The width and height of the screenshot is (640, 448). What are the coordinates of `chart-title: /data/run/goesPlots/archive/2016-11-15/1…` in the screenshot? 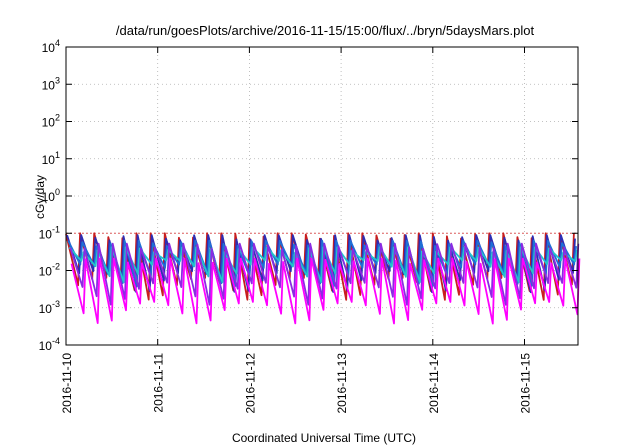 It's located at (325, 30).